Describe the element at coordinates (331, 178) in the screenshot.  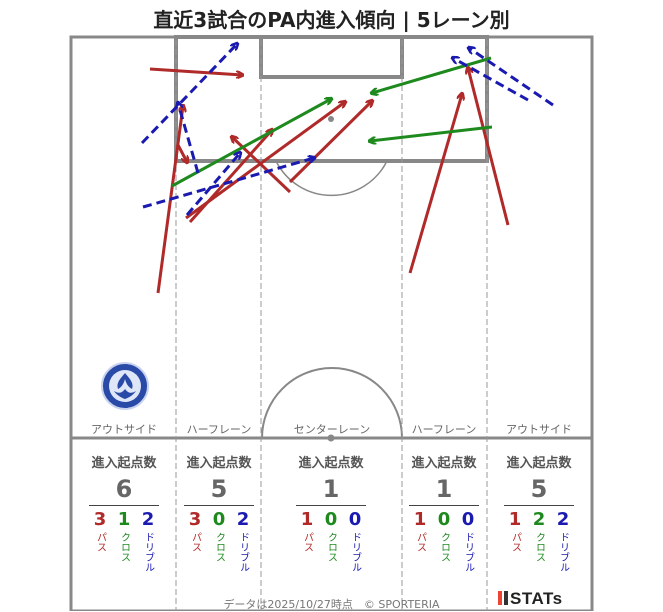
I see `penalty-arc` at that location.